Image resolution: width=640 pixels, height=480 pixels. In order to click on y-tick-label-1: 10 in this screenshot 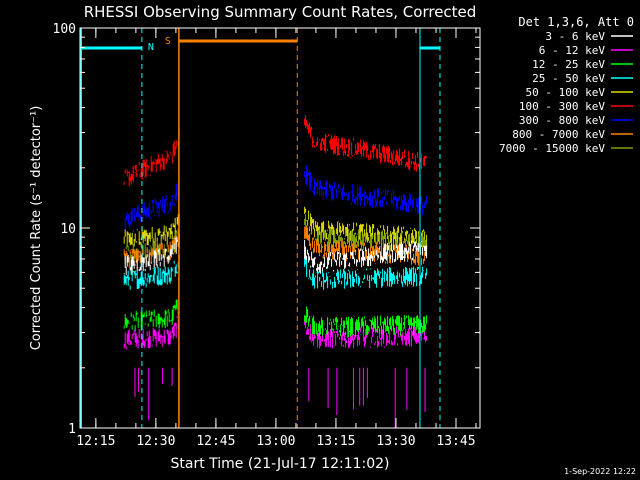, I will do `click(68, 229)`.